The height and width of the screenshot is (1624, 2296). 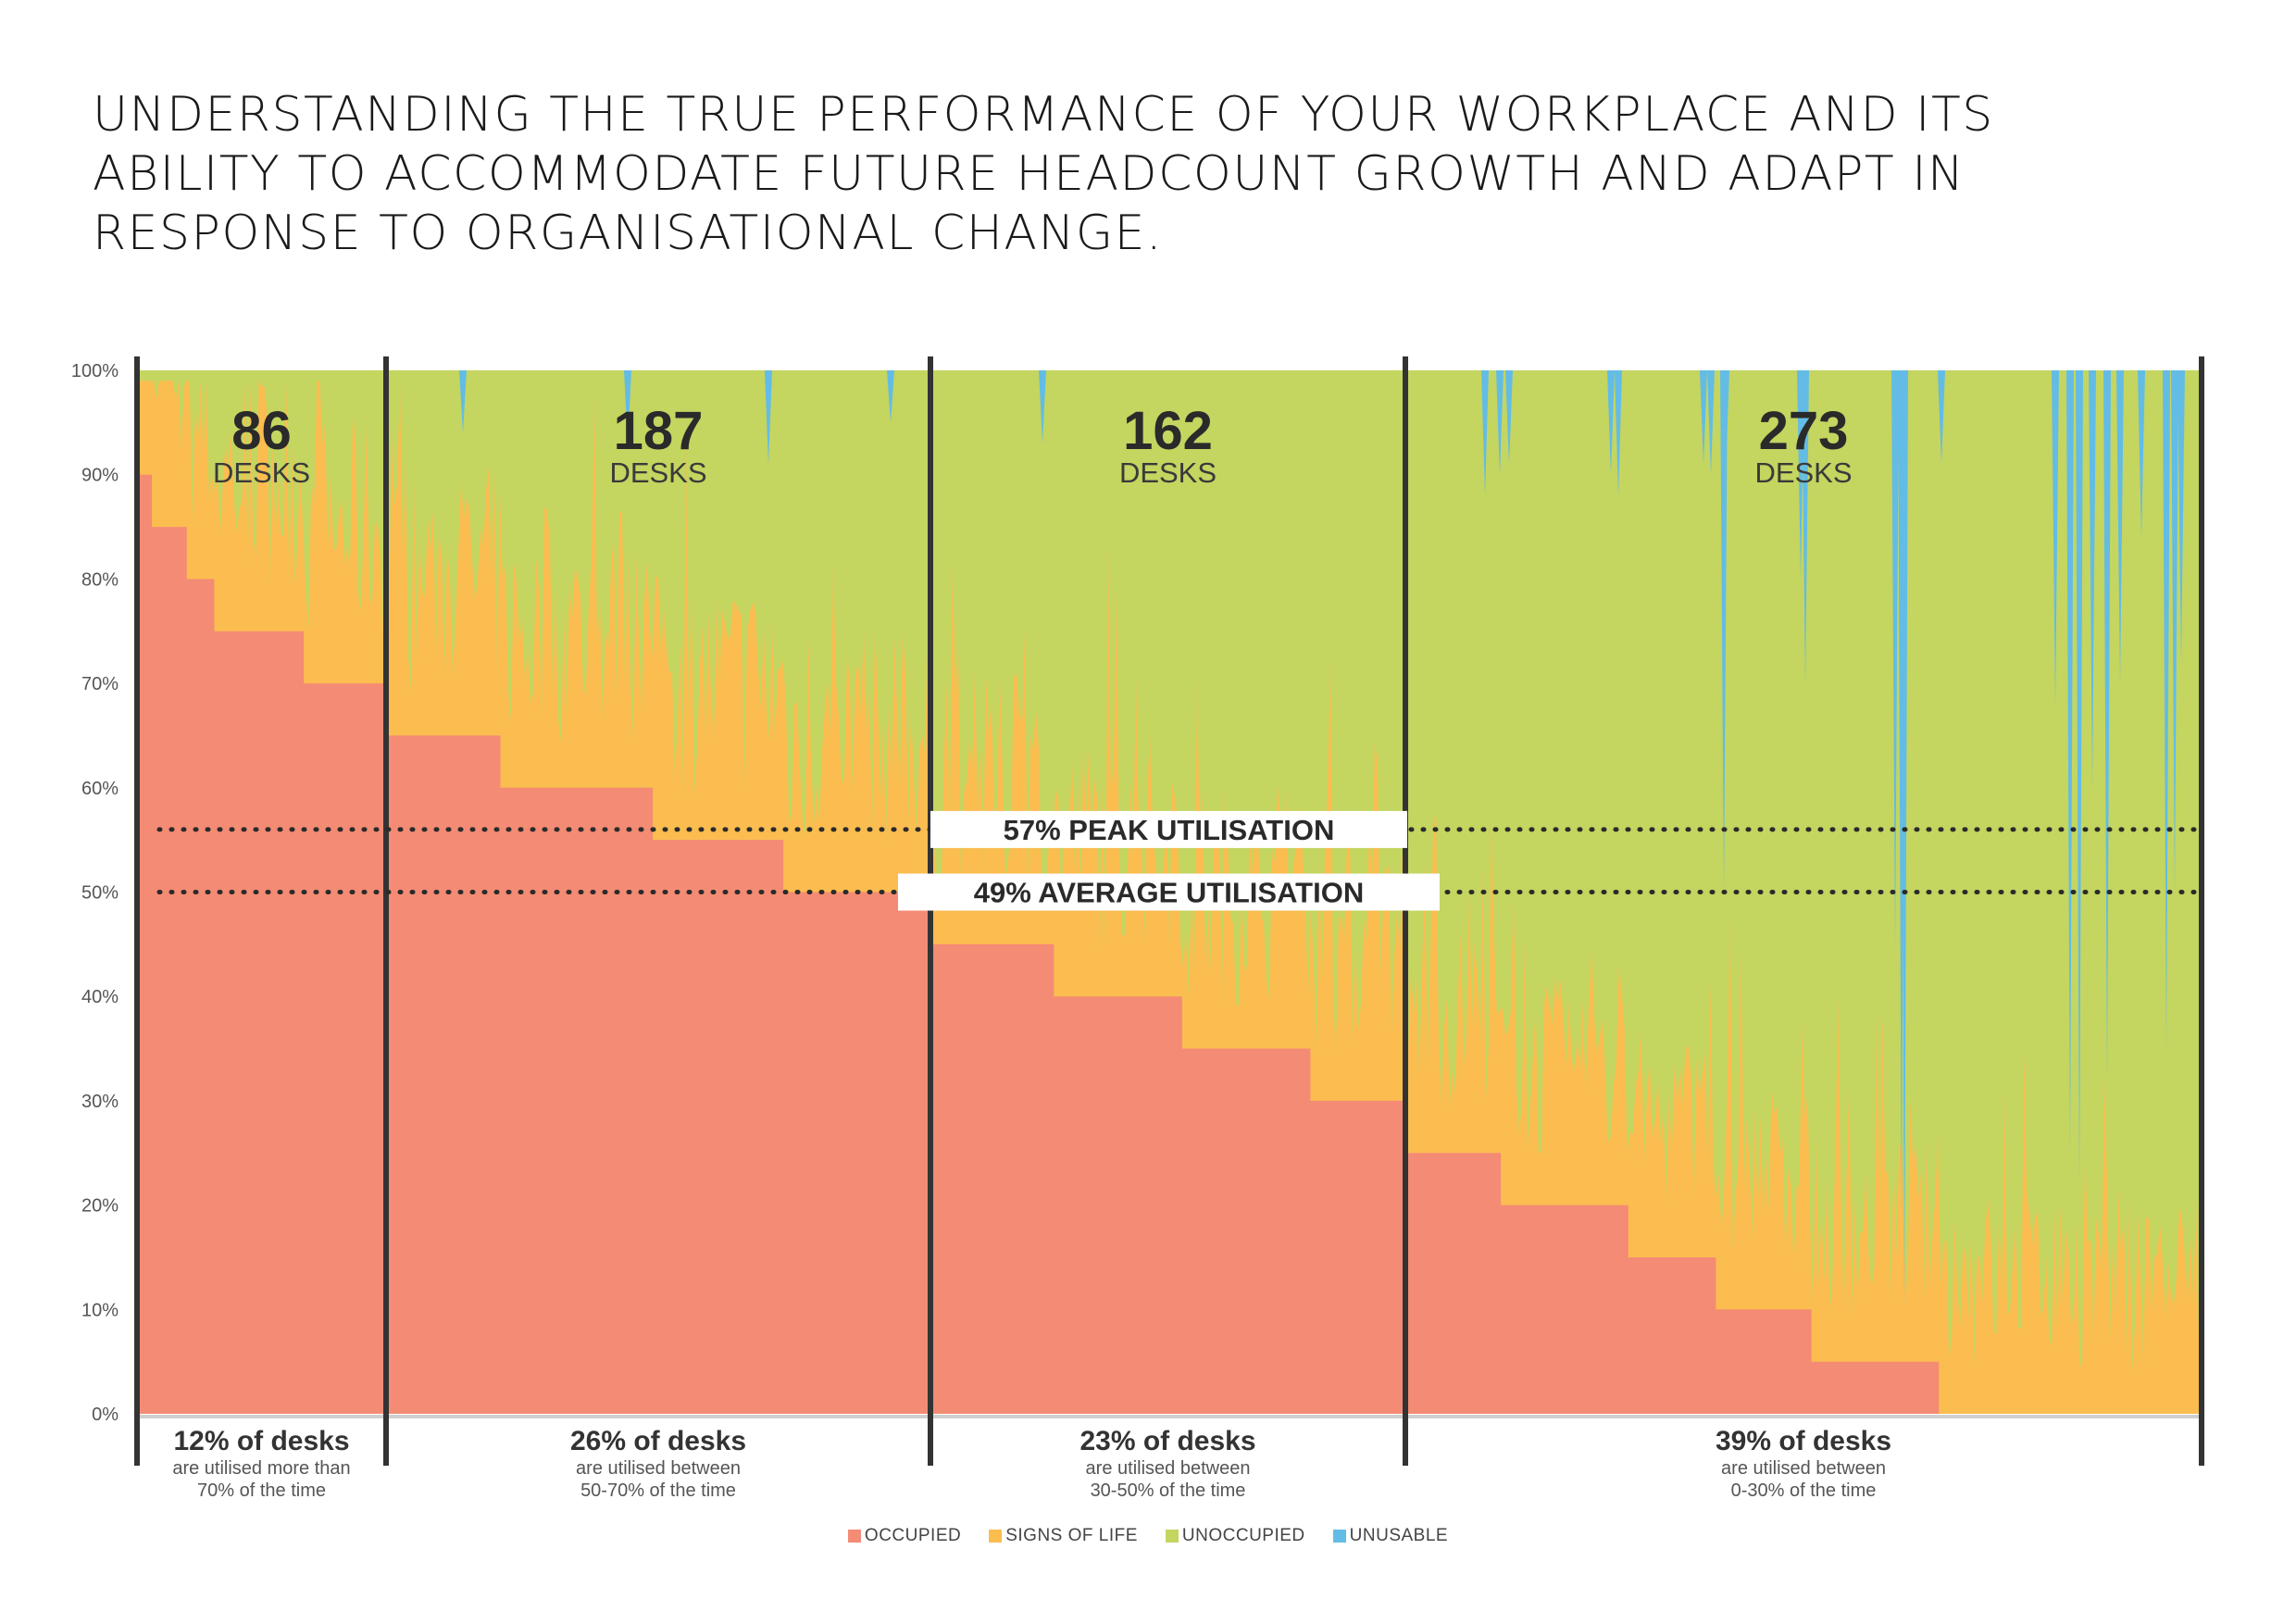 What do you see at coordinates (1339, 1536) in the screenshot?
I see `legend-swatch-unusable` at bounding box center [1339, 1536].